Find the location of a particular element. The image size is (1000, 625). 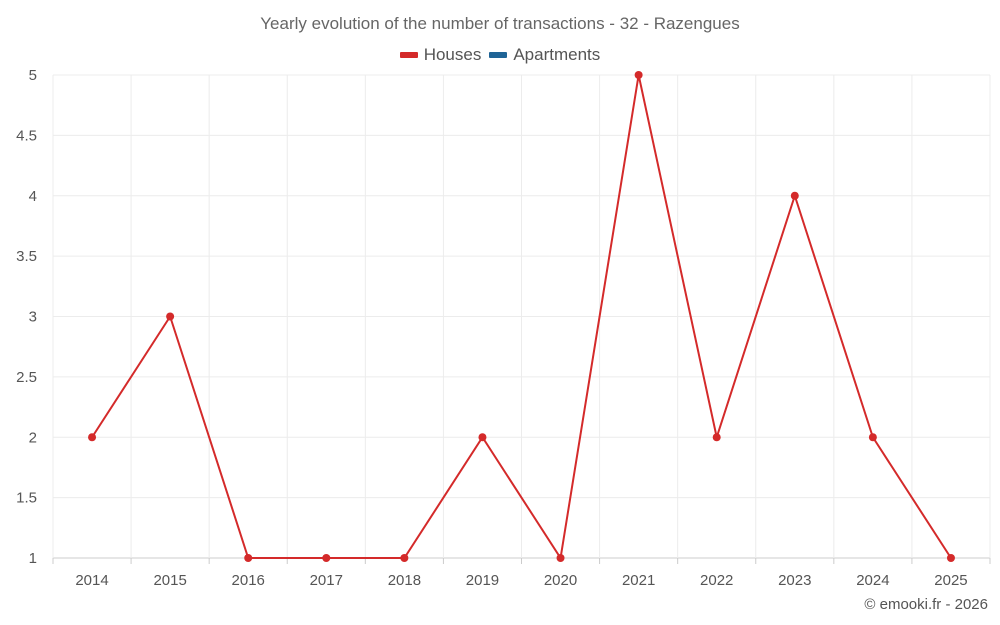

legend-label-houses: Houses is located at coordinates (452, 54).